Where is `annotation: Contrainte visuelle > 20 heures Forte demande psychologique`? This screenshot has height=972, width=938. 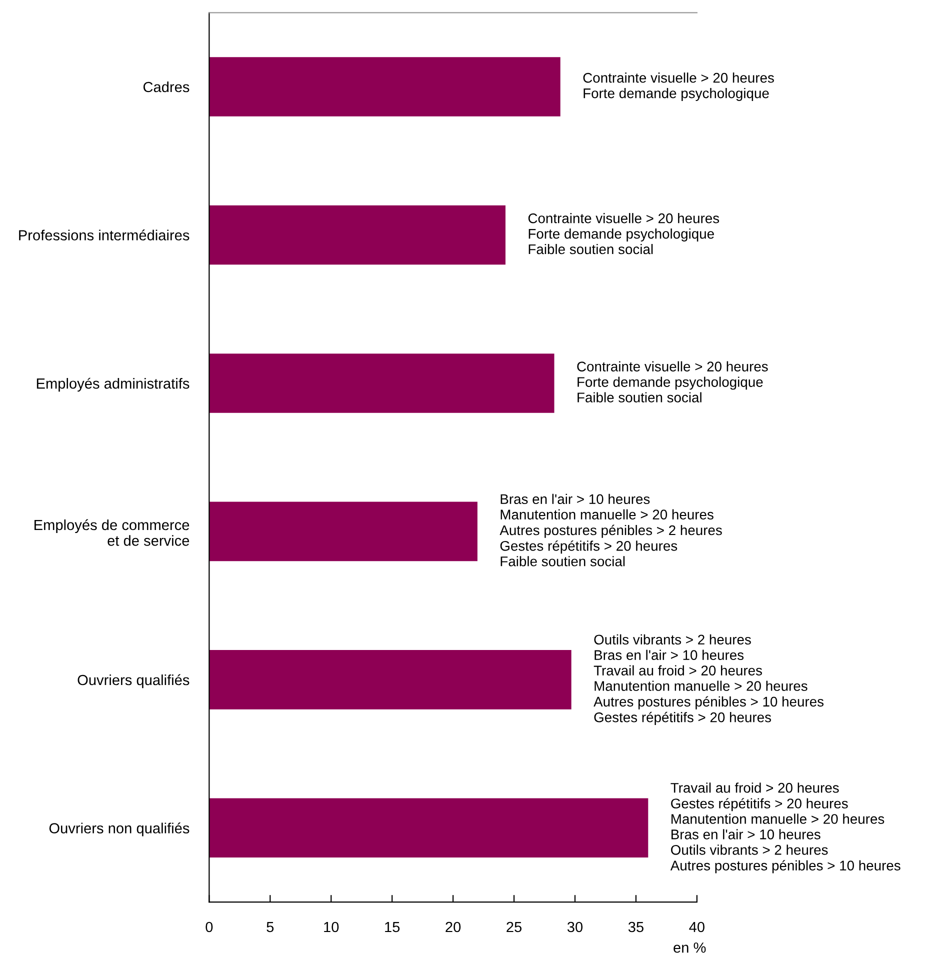 annotation: Contrainte visuelle > 20 heures Forte demande psychologique is located at coordinates (678, 86).